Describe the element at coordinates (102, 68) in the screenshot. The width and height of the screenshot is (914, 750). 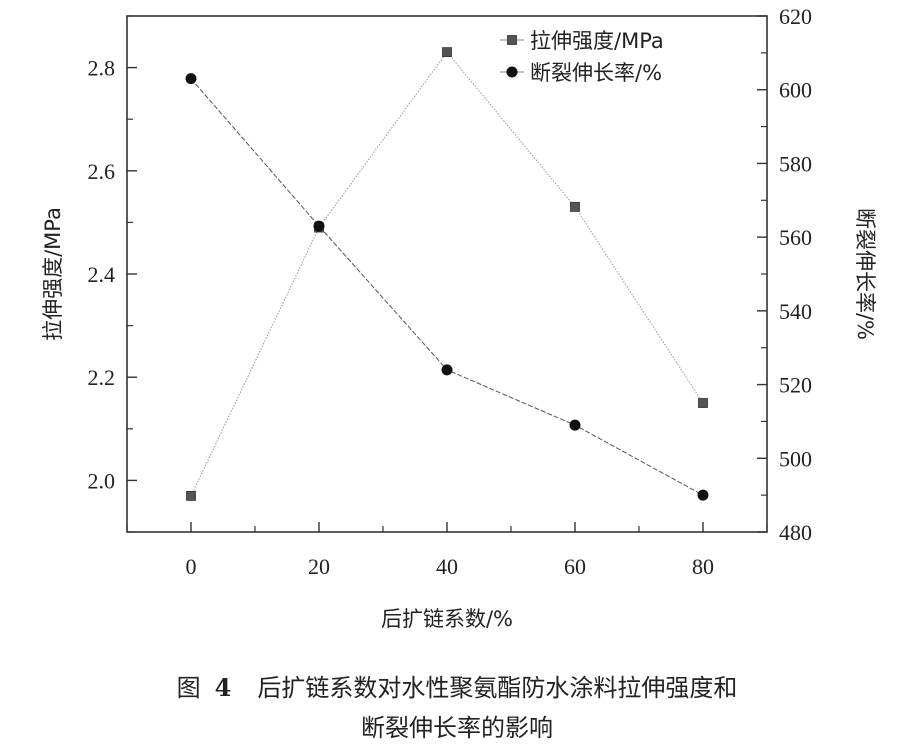
I see `y-tick-label: 2.8` at that location.